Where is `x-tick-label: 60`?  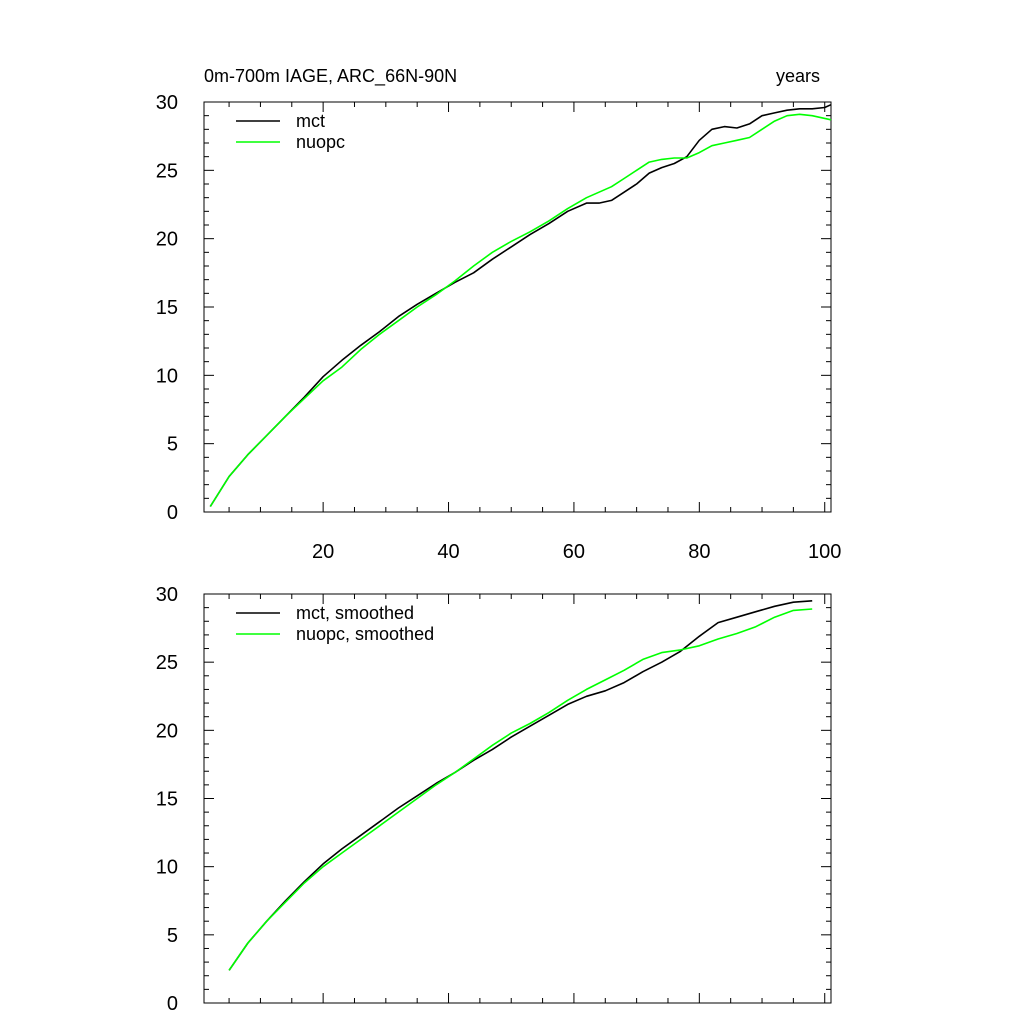
x-tick-label: 60 is located at coordinates (574, 552).